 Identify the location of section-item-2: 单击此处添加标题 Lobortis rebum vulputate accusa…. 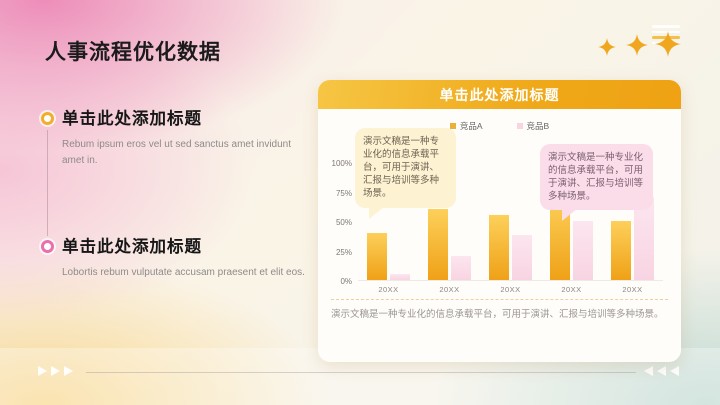
(187, 257).